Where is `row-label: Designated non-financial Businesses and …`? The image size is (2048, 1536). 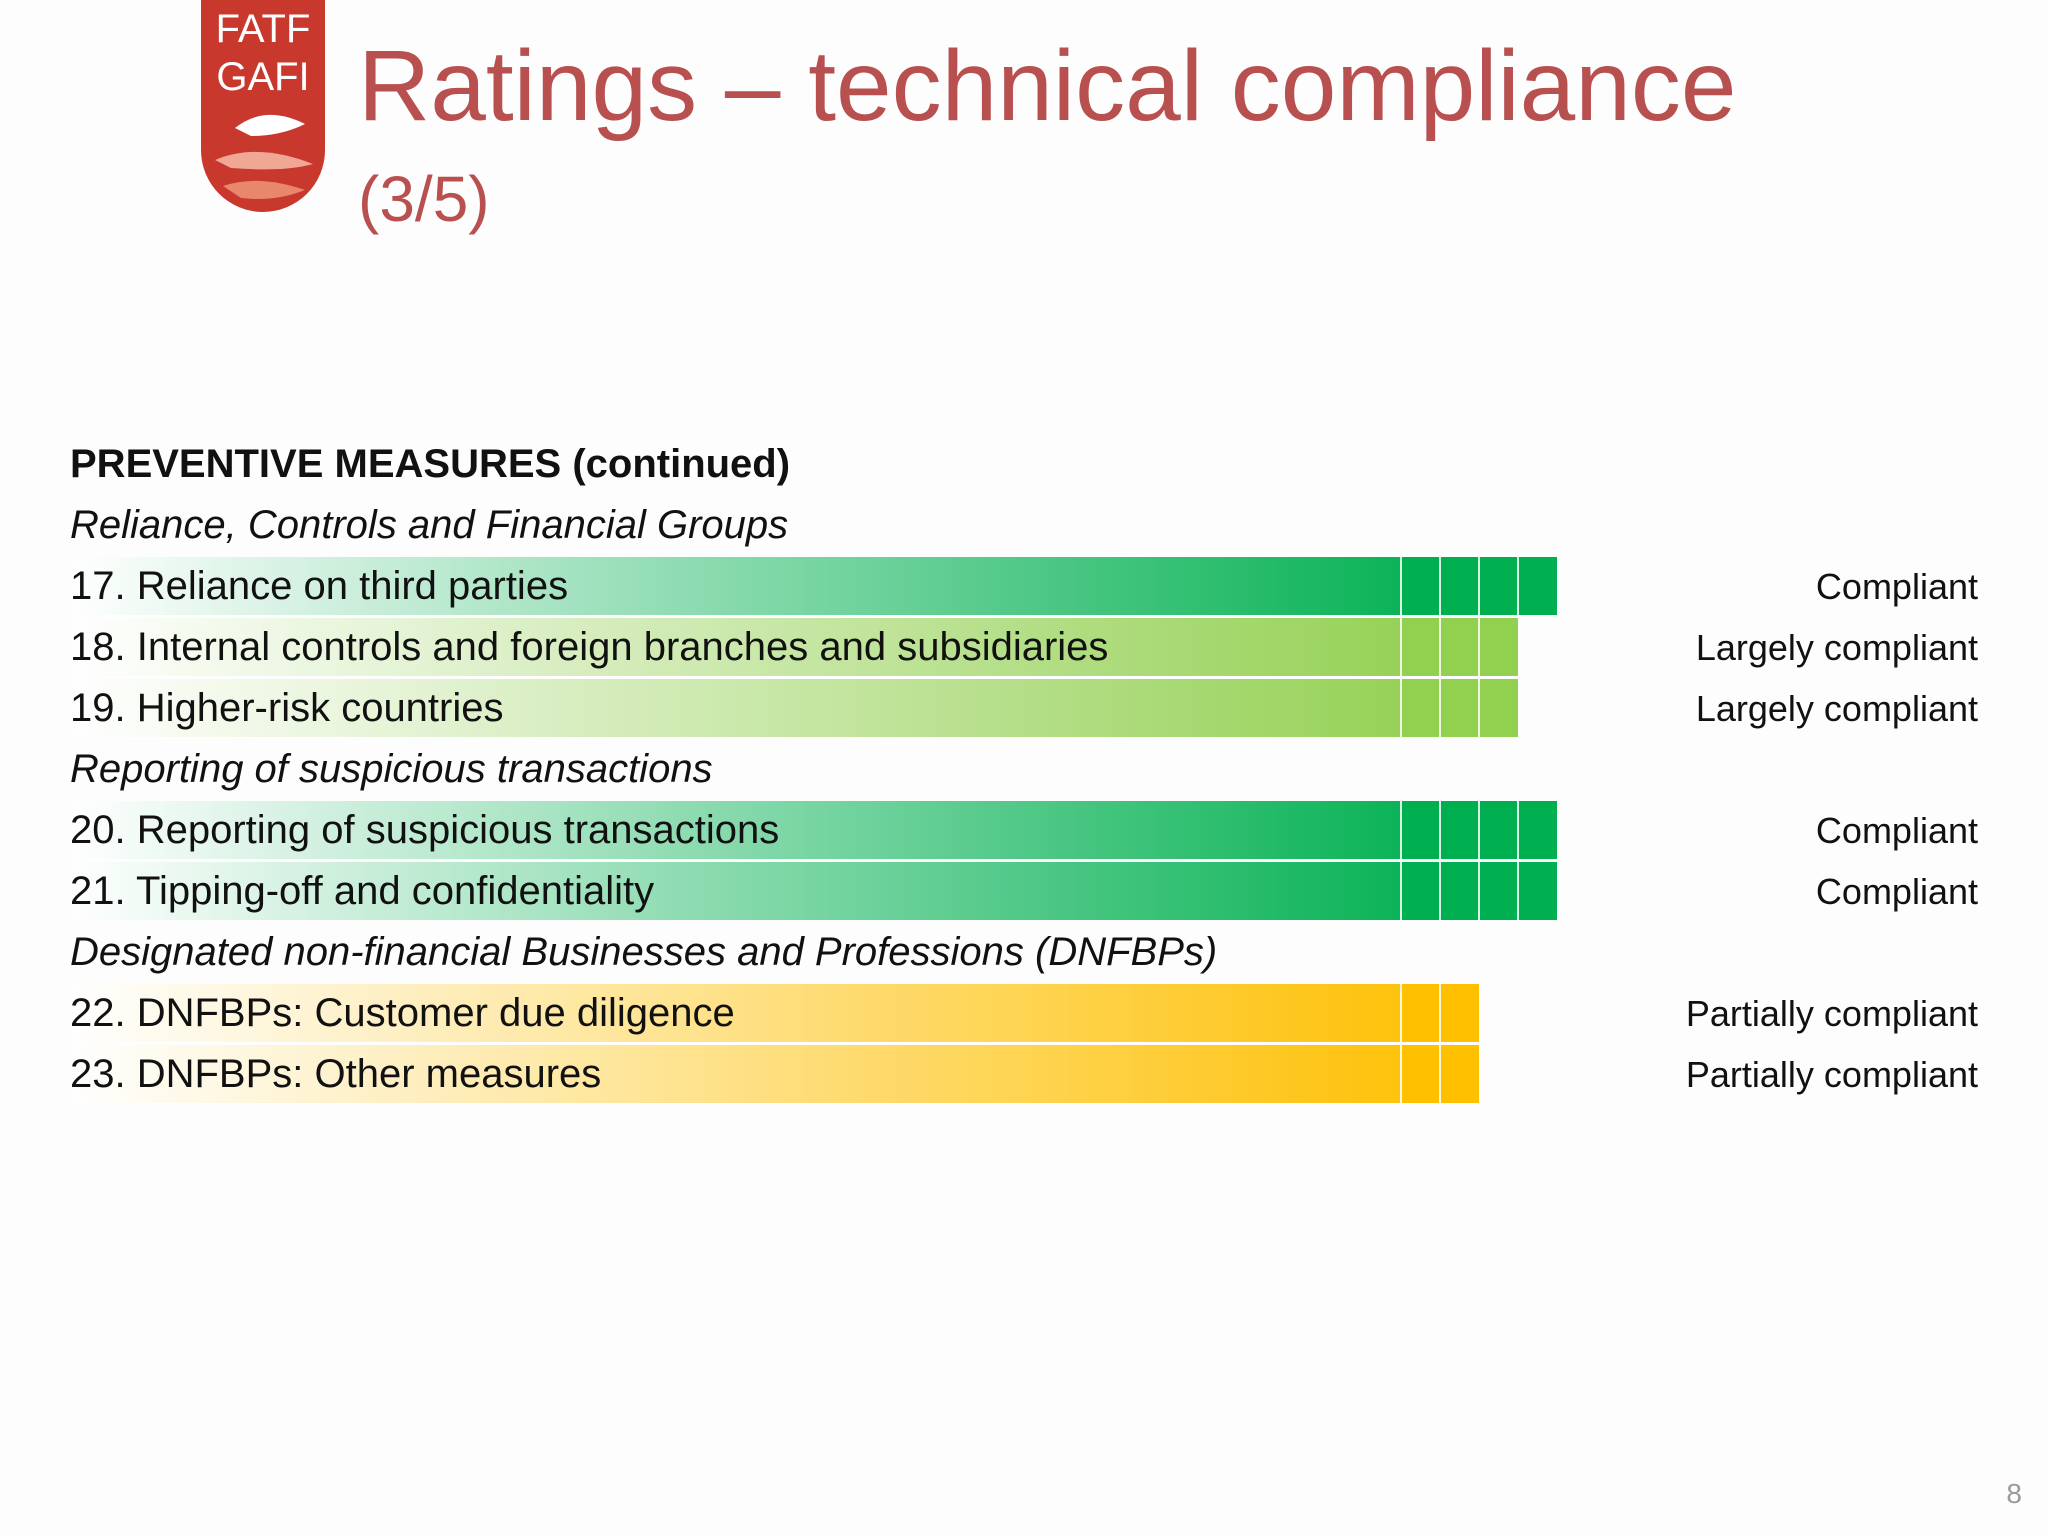 row-label: Designated non-financial Businesses and … is located at coordinates (644, 952).